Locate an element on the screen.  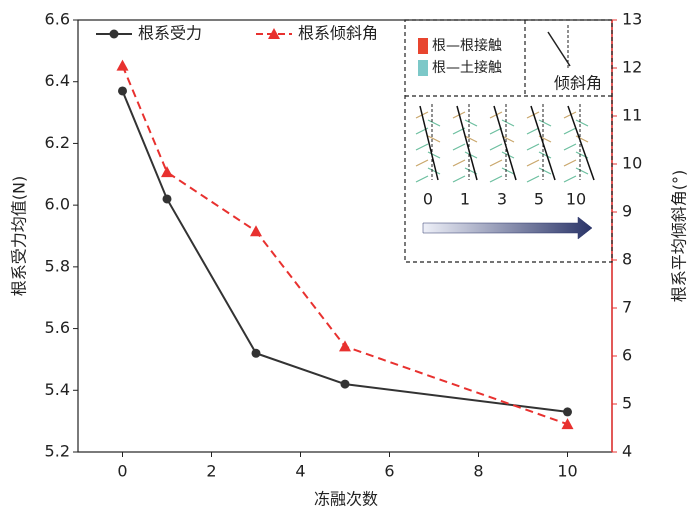
inset-legend-label: 根—根接触 is located at coordinates (467, 45).